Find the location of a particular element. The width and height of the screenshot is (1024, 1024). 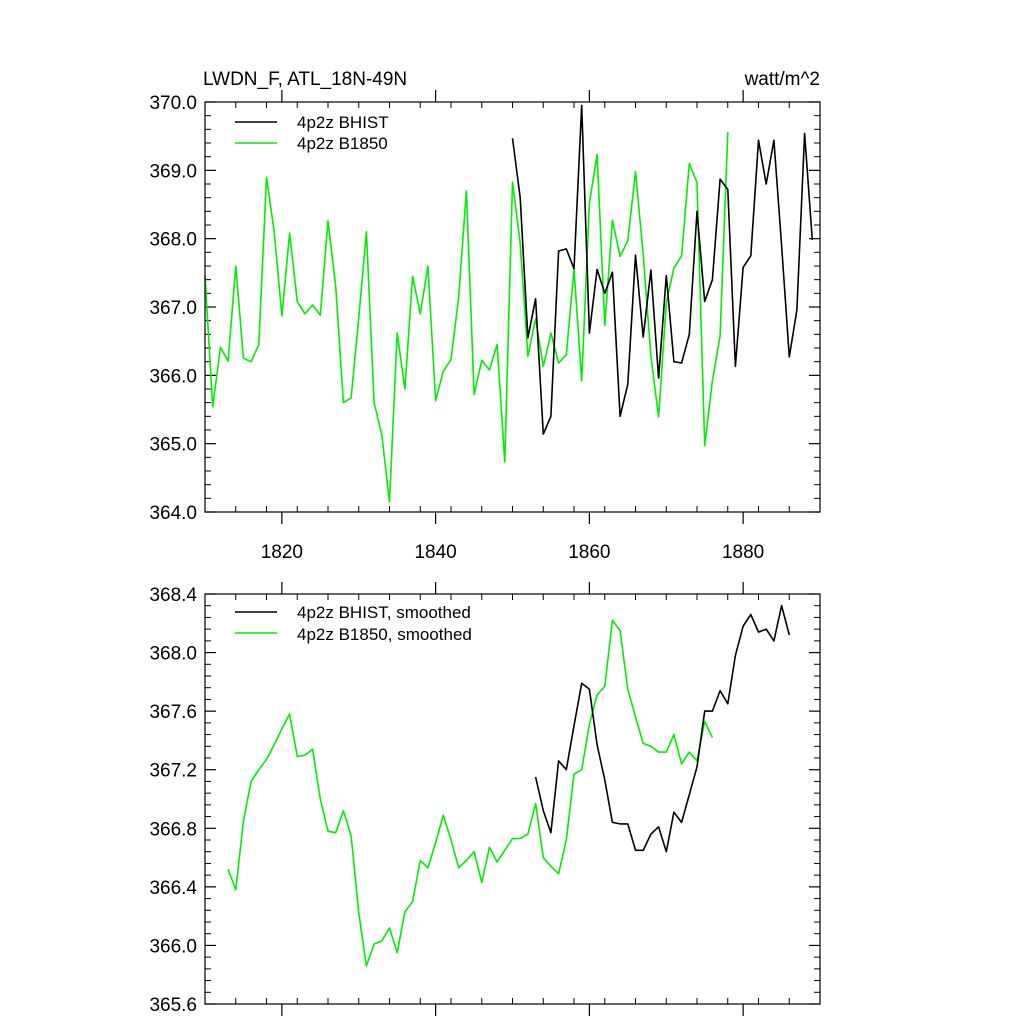

y-tick-label: 365.6 is located at coordinates (173, 1005).